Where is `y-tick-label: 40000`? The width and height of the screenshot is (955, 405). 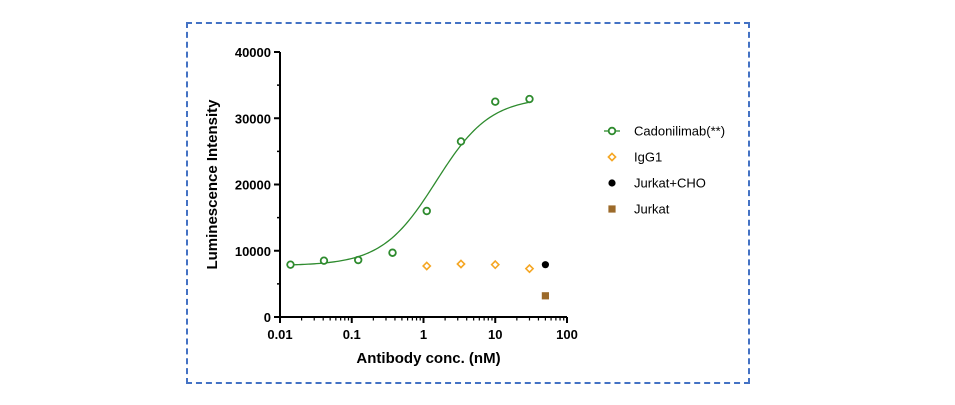 y-tick-label: 40000 is located at coordinates (253, 52).